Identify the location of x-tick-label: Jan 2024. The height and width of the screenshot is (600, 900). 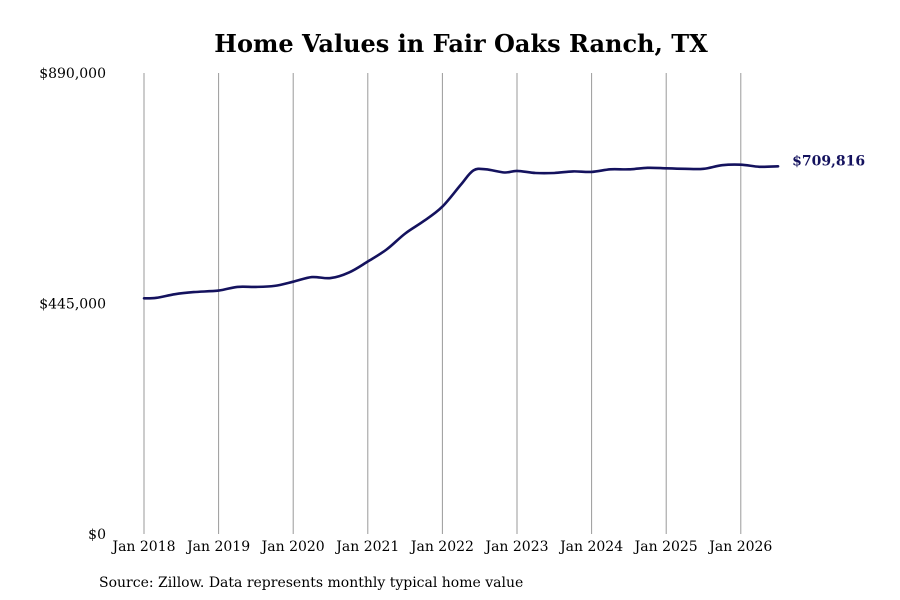
(590, 547).